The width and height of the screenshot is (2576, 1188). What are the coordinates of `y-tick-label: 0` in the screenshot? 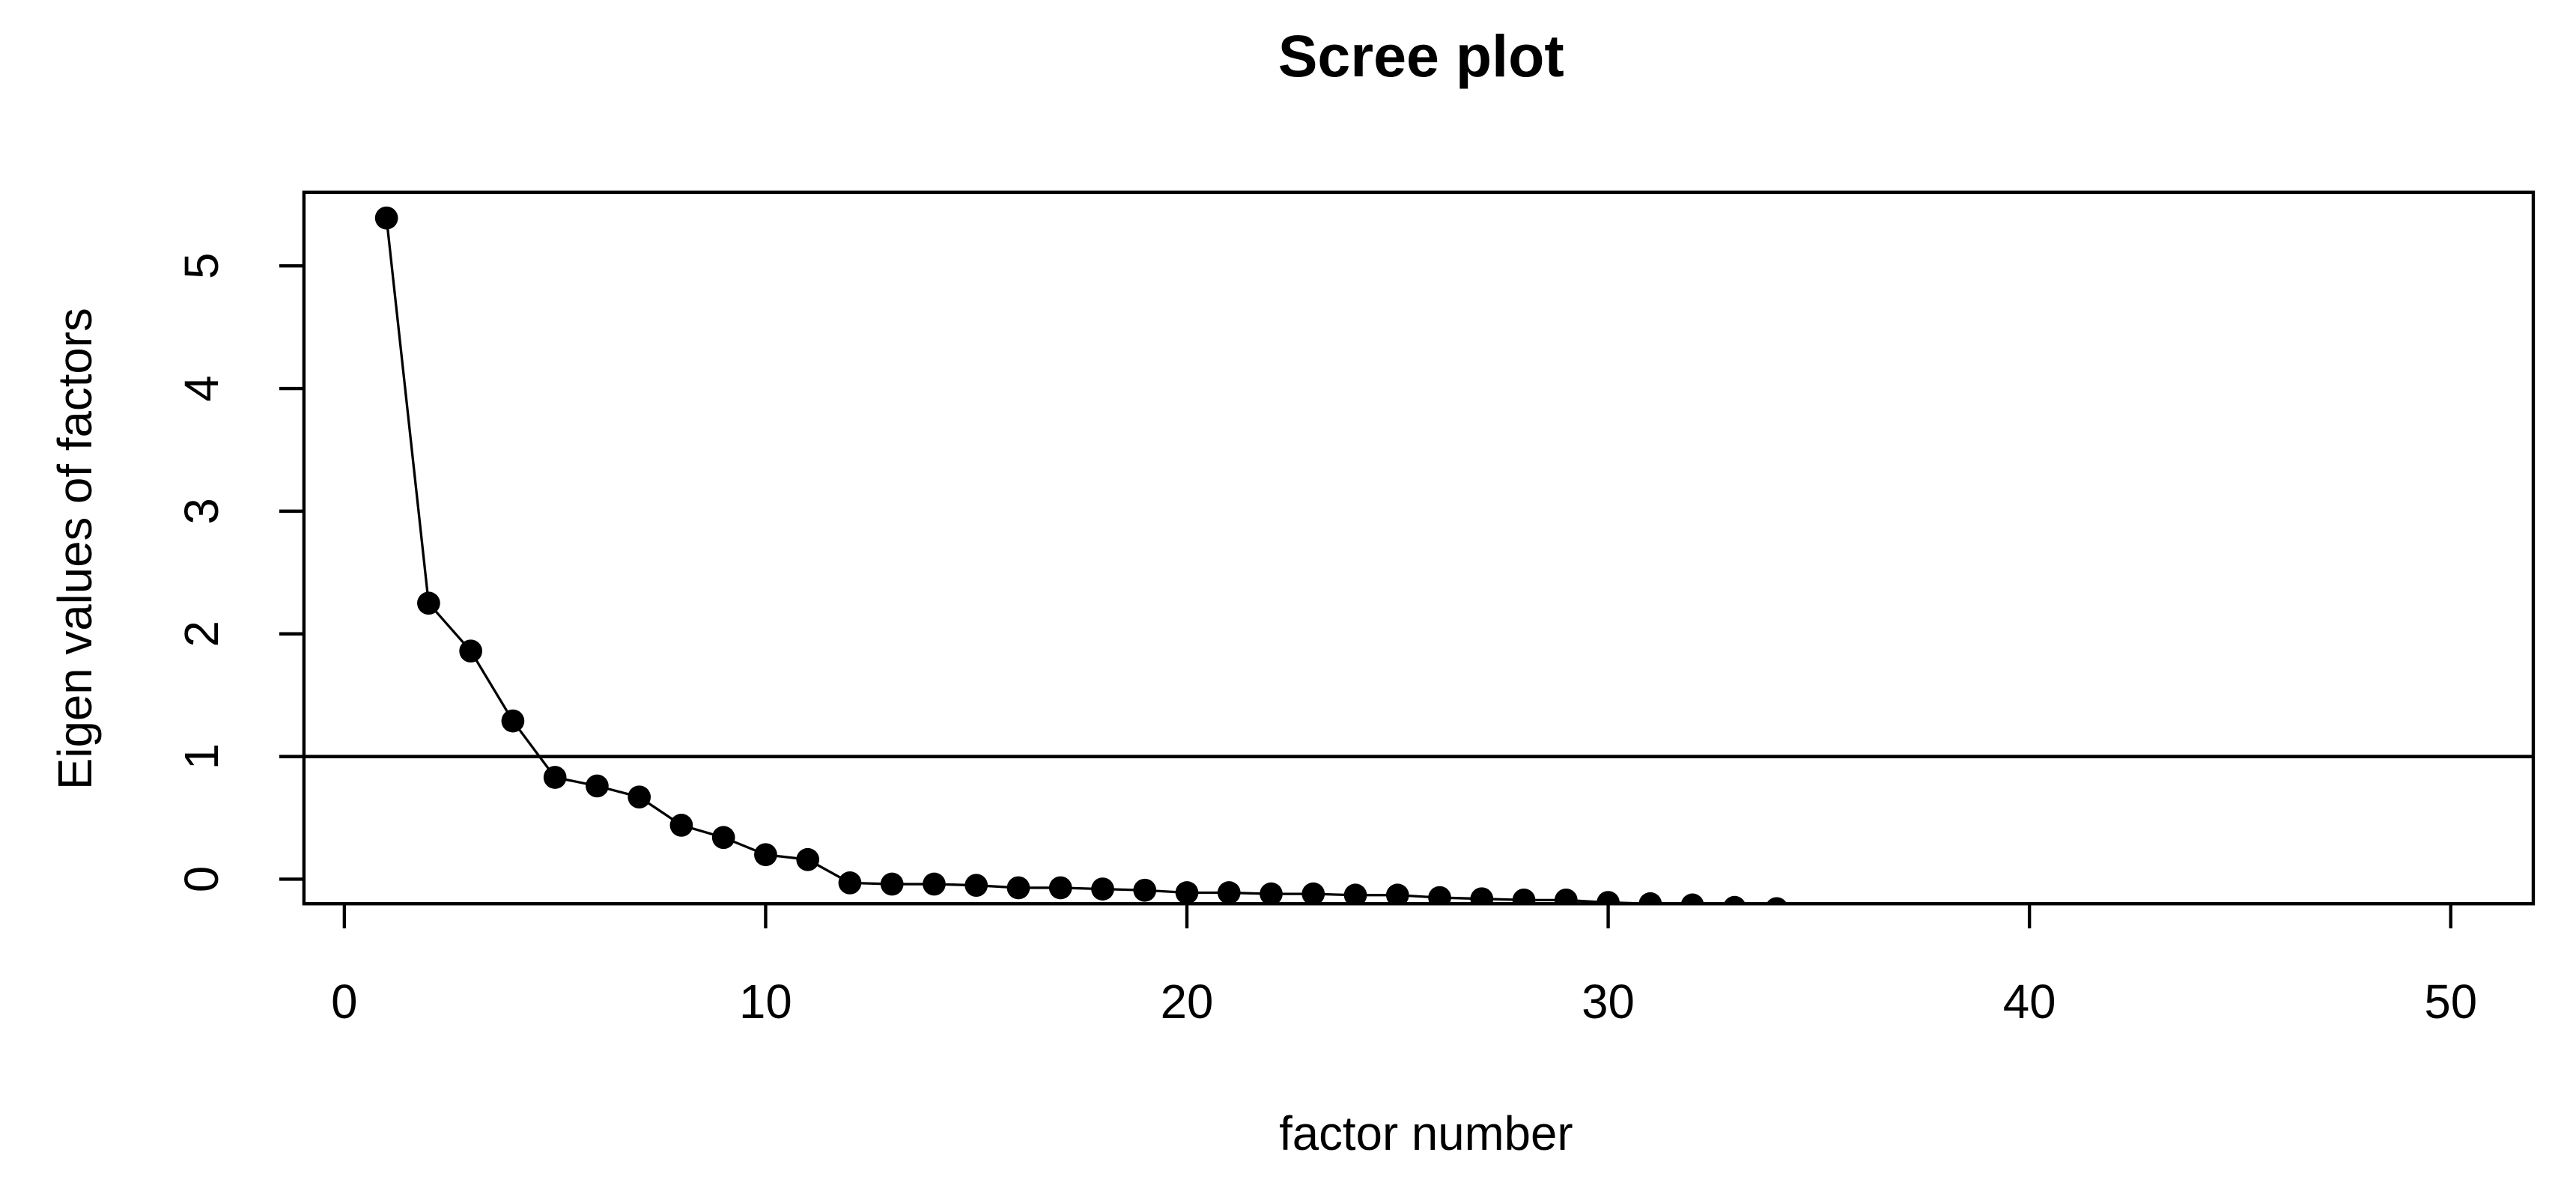 It's located at (201, 879).